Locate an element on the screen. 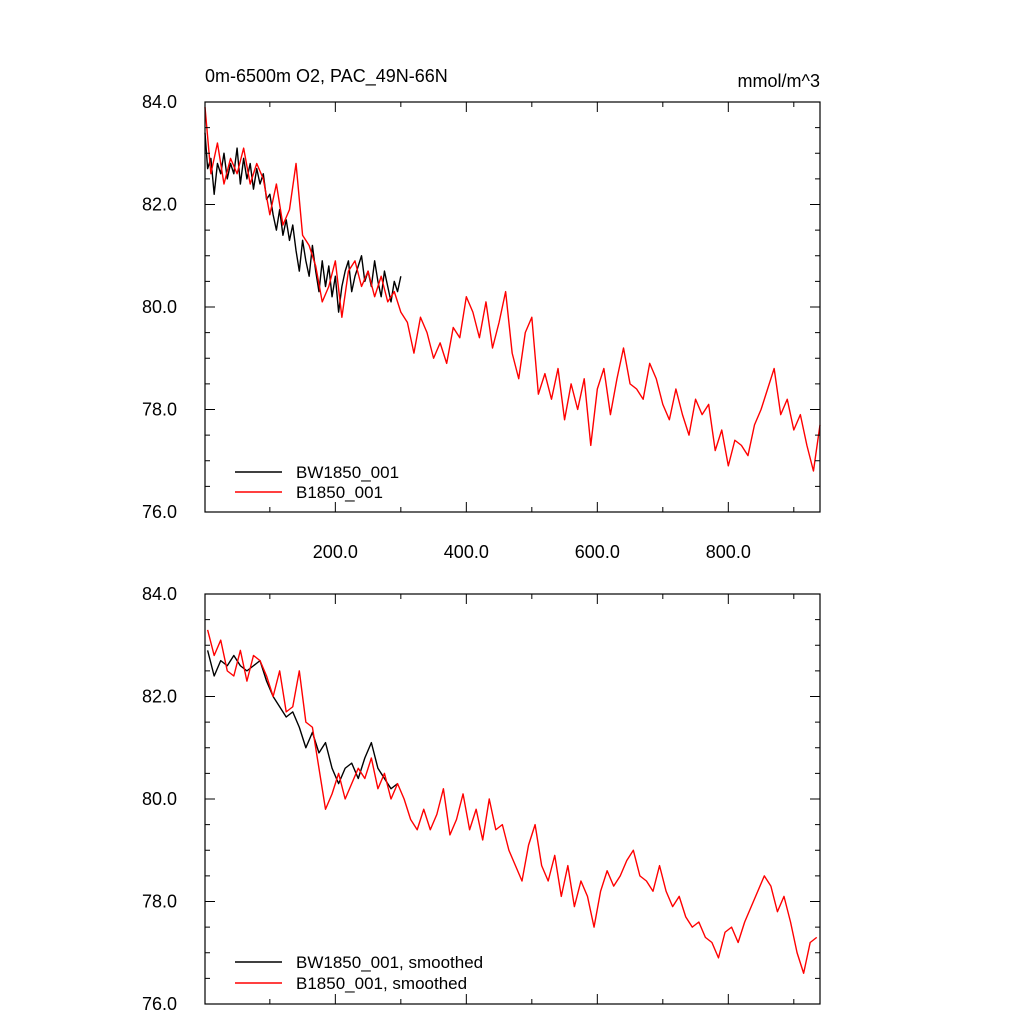 The height and width of the screenshot is (1024, 1024). x-tick-label: 200.0 is located at coordinates (335, 552).